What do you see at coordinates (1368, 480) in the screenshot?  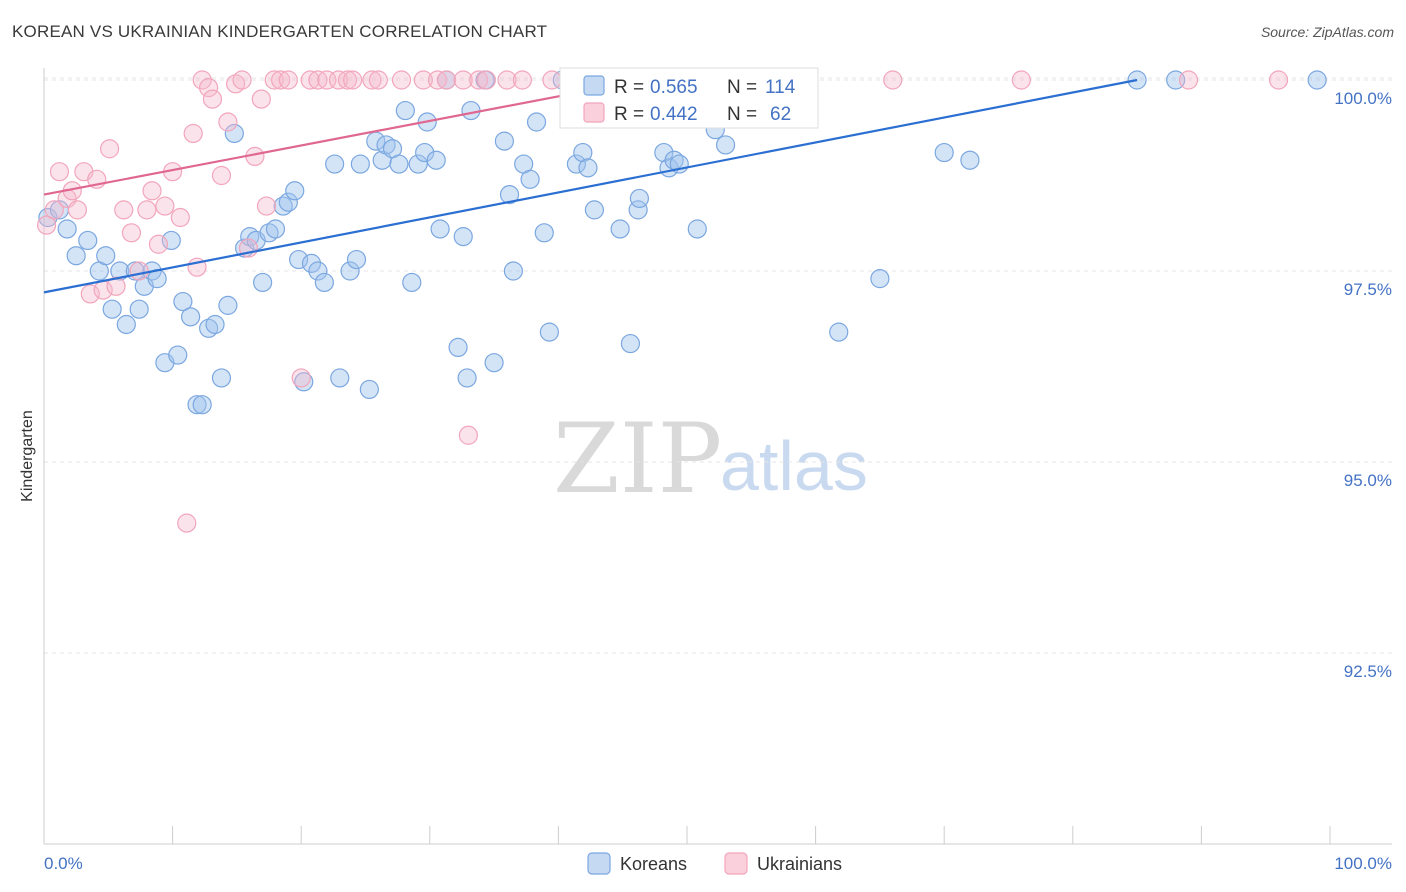 I see `y-tick-label: 95.0%` at bounding box center [1368, 480].